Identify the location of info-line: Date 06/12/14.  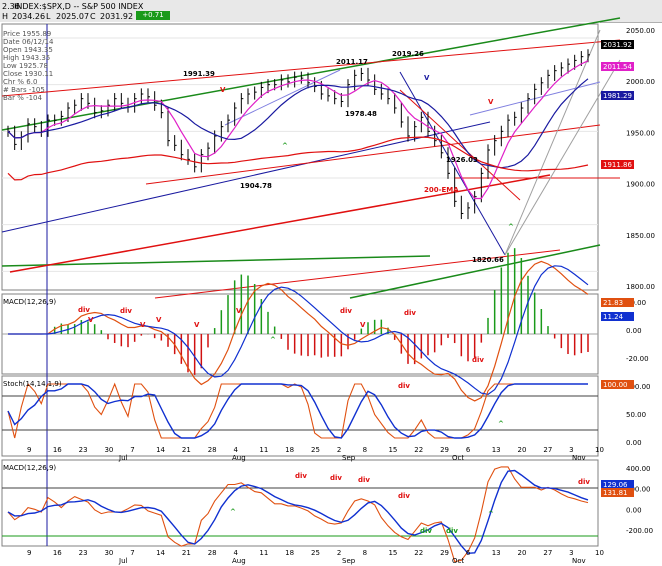
(28, 42).